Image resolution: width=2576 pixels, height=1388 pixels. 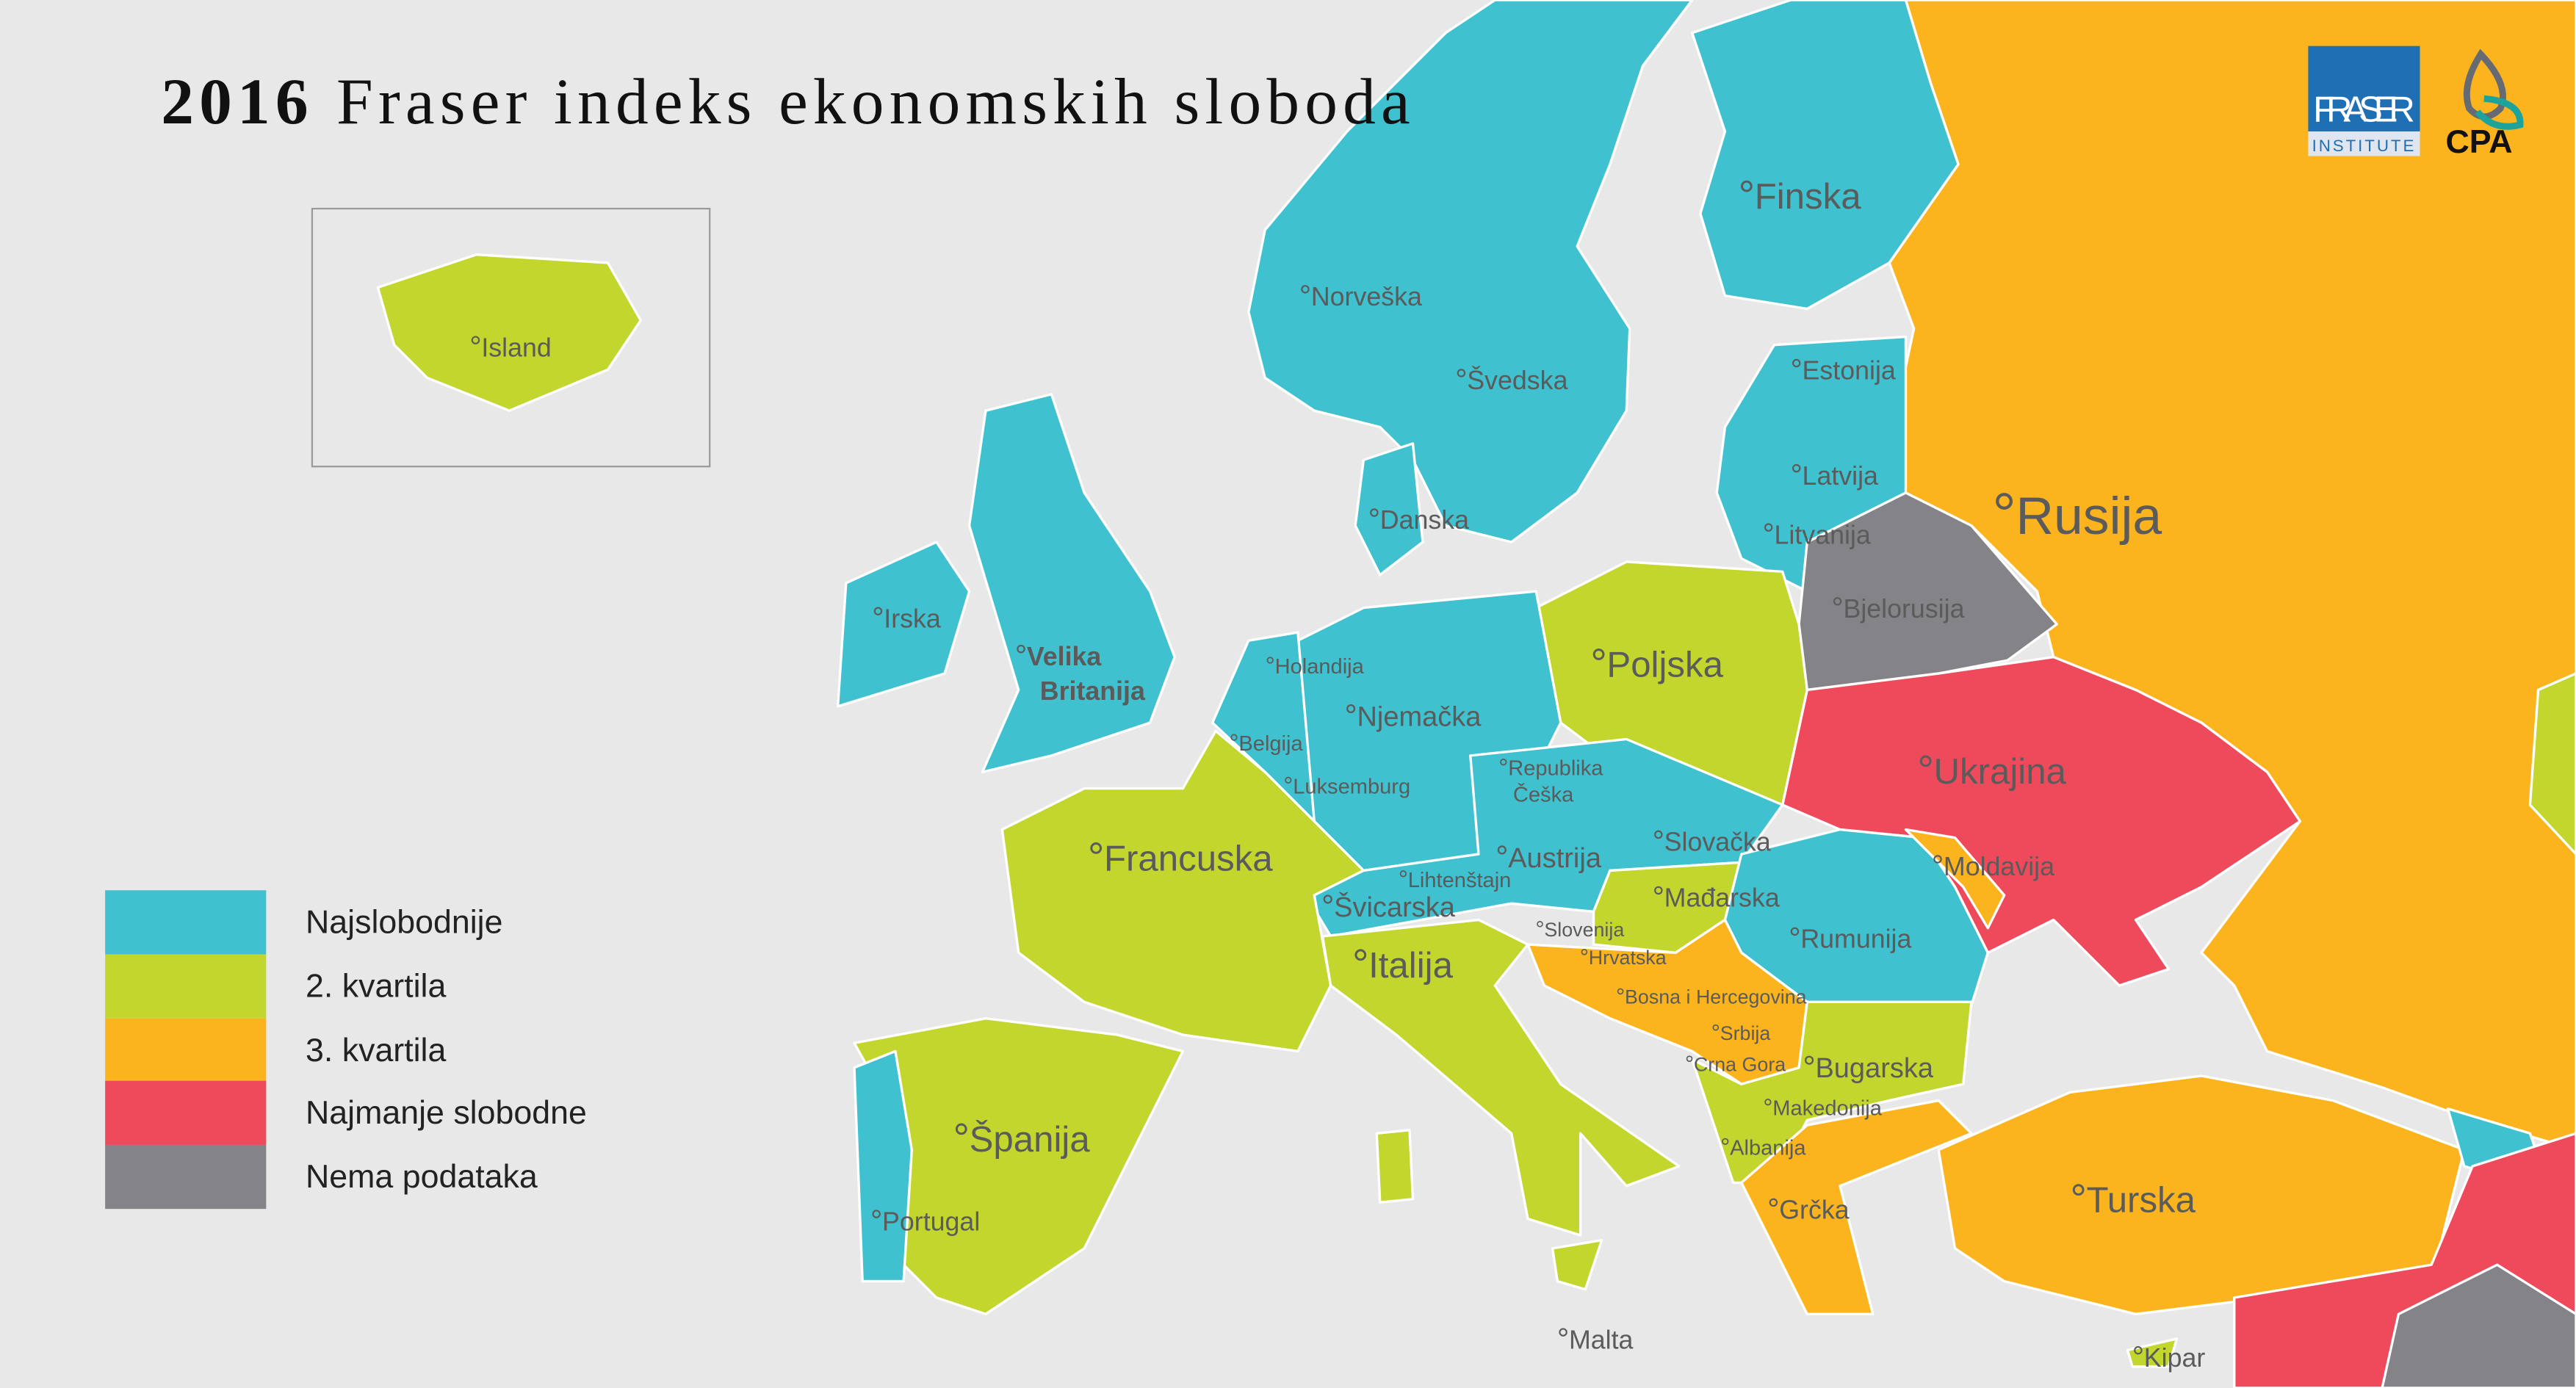 I want to click on country-shape-finland, so click(x=1826, y=155).